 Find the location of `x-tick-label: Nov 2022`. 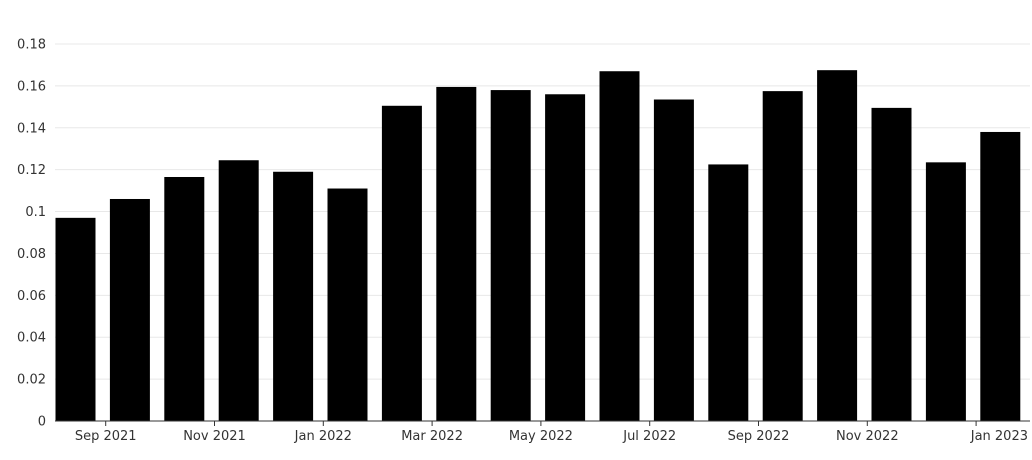

x-tick-label: Nov 2022 is located at coordinates (867, 436).